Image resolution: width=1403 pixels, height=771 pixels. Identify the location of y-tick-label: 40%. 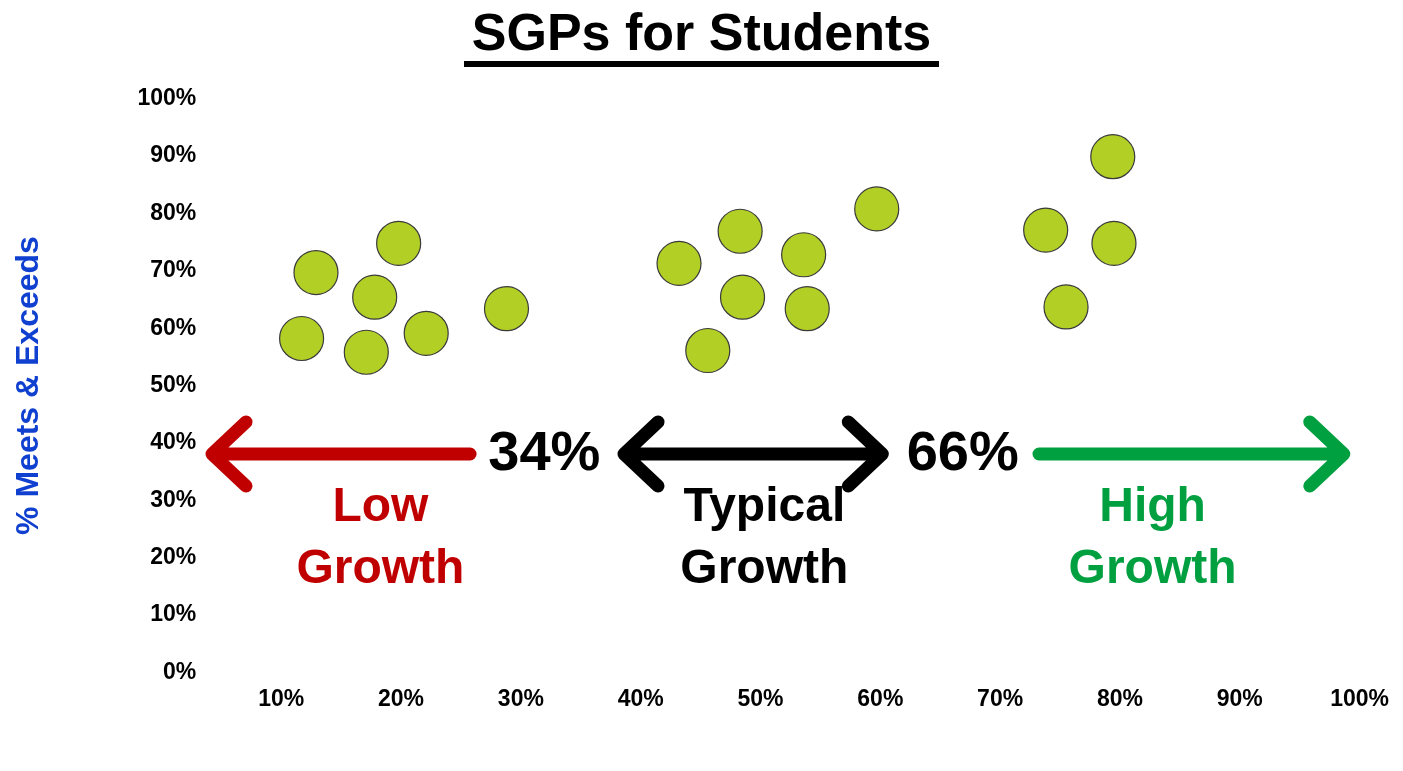
(173, 441).